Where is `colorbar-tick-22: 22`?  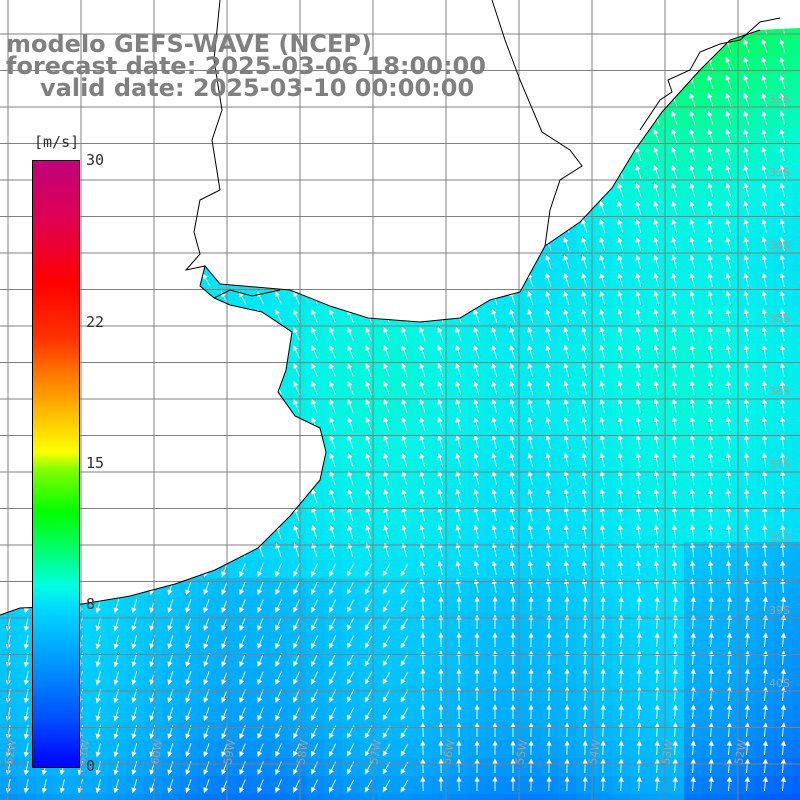
colorbar-tick-22: 22 is located at coordinates (95, 321).